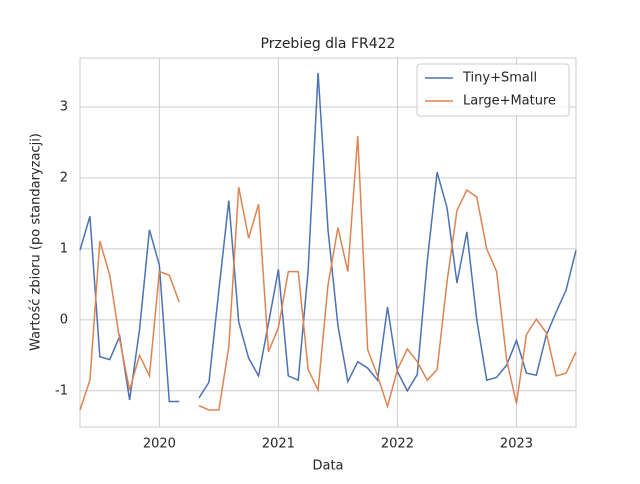  What do you see at coordinates (509, 101) in the screenshot?
I see `legend-label: Large+Mature` at bounding box center [509, 101].